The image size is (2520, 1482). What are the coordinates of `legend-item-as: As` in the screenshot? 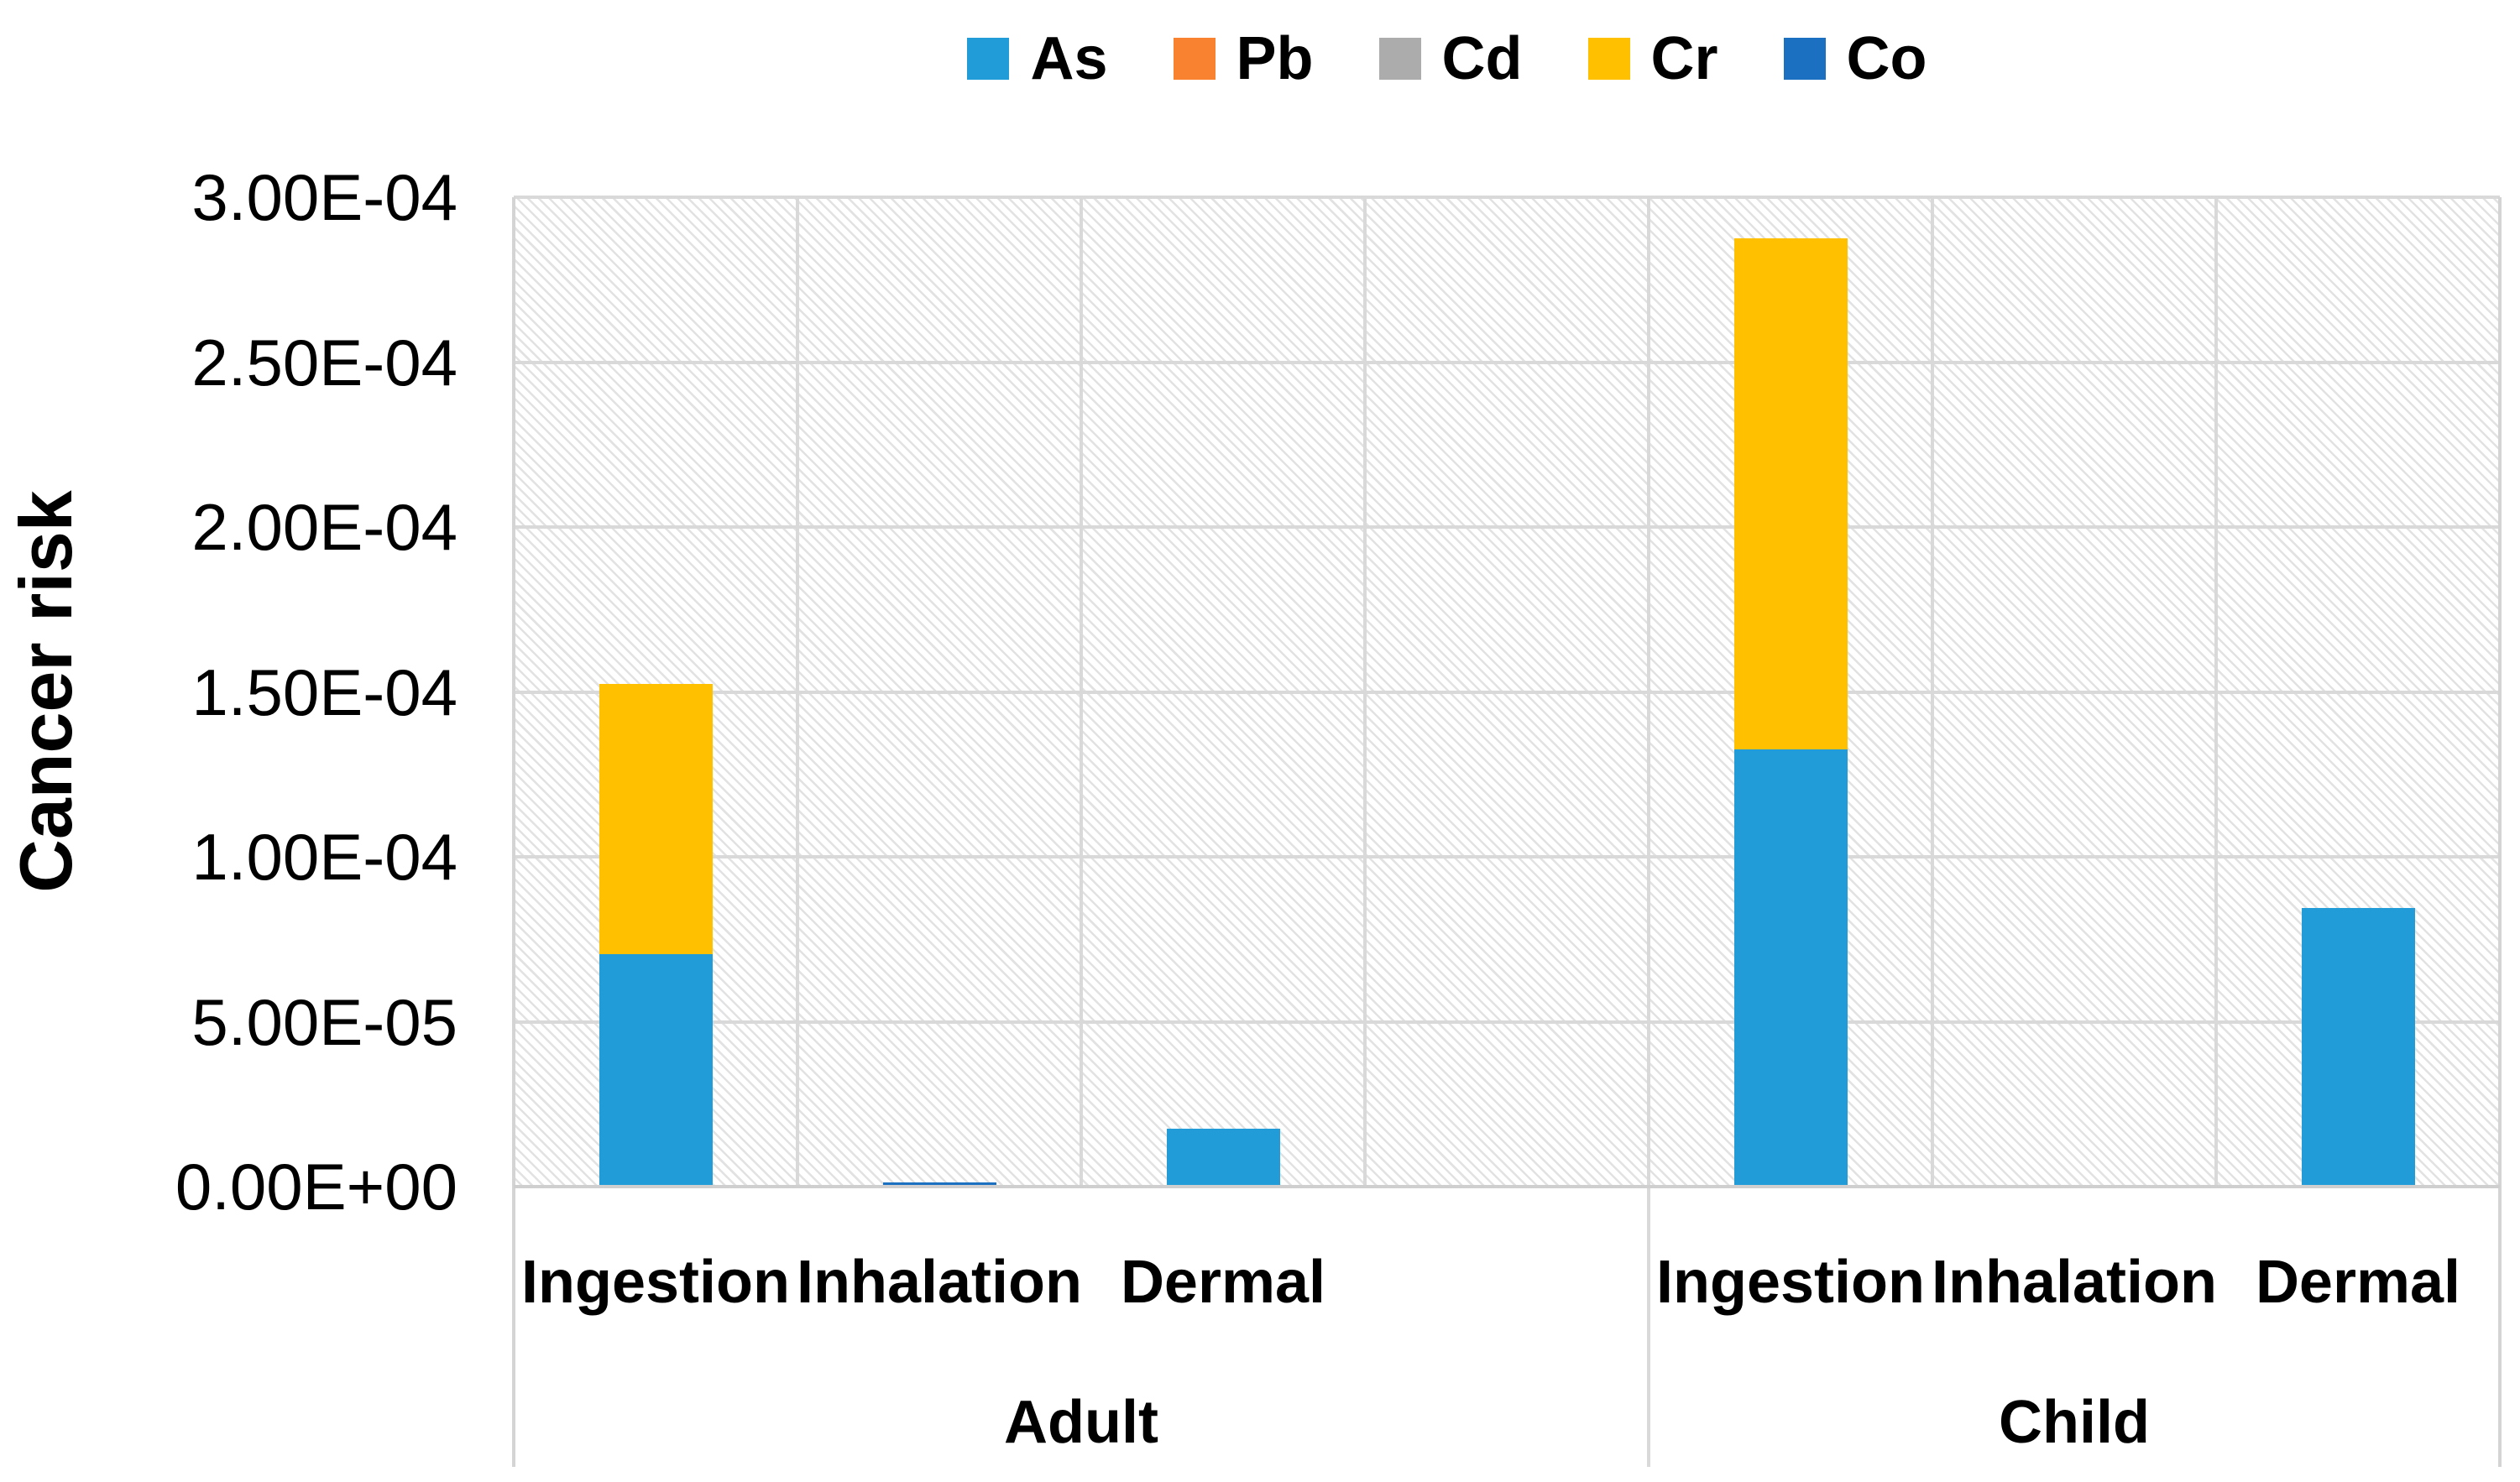 It's located at (1037, 59).